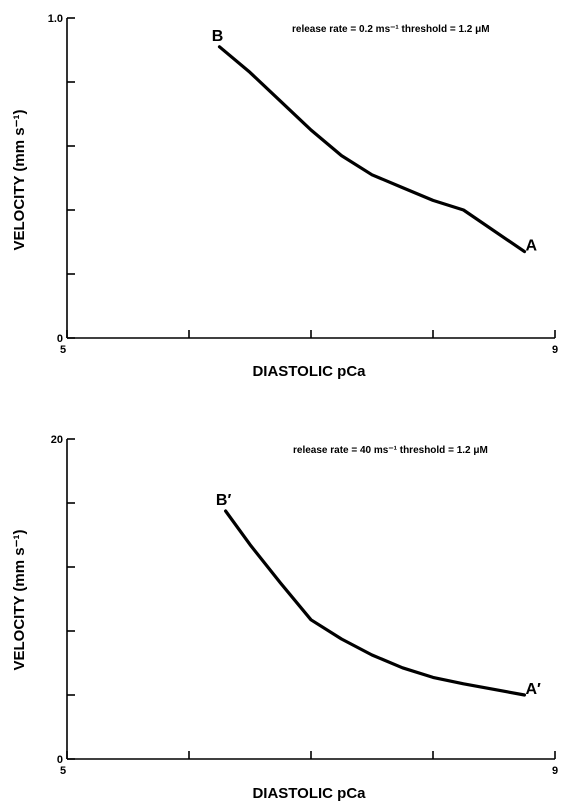 The image size is (578, 806). What do you see at coordinates (57, 440) in the screenshot?
I see `y-tick-label: 20` at bounding box center [57, 440].